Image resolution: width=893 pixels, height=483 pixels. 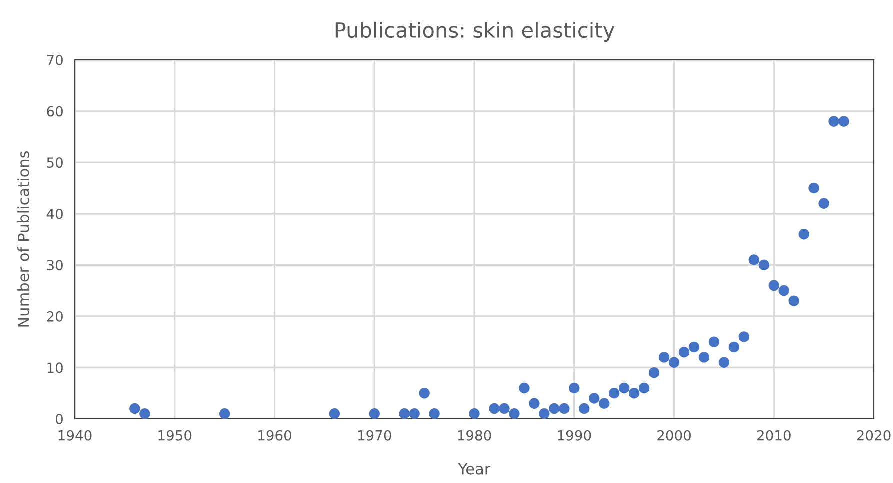 I want to click on y-tick-label: 10, so click(x=55, y=368).